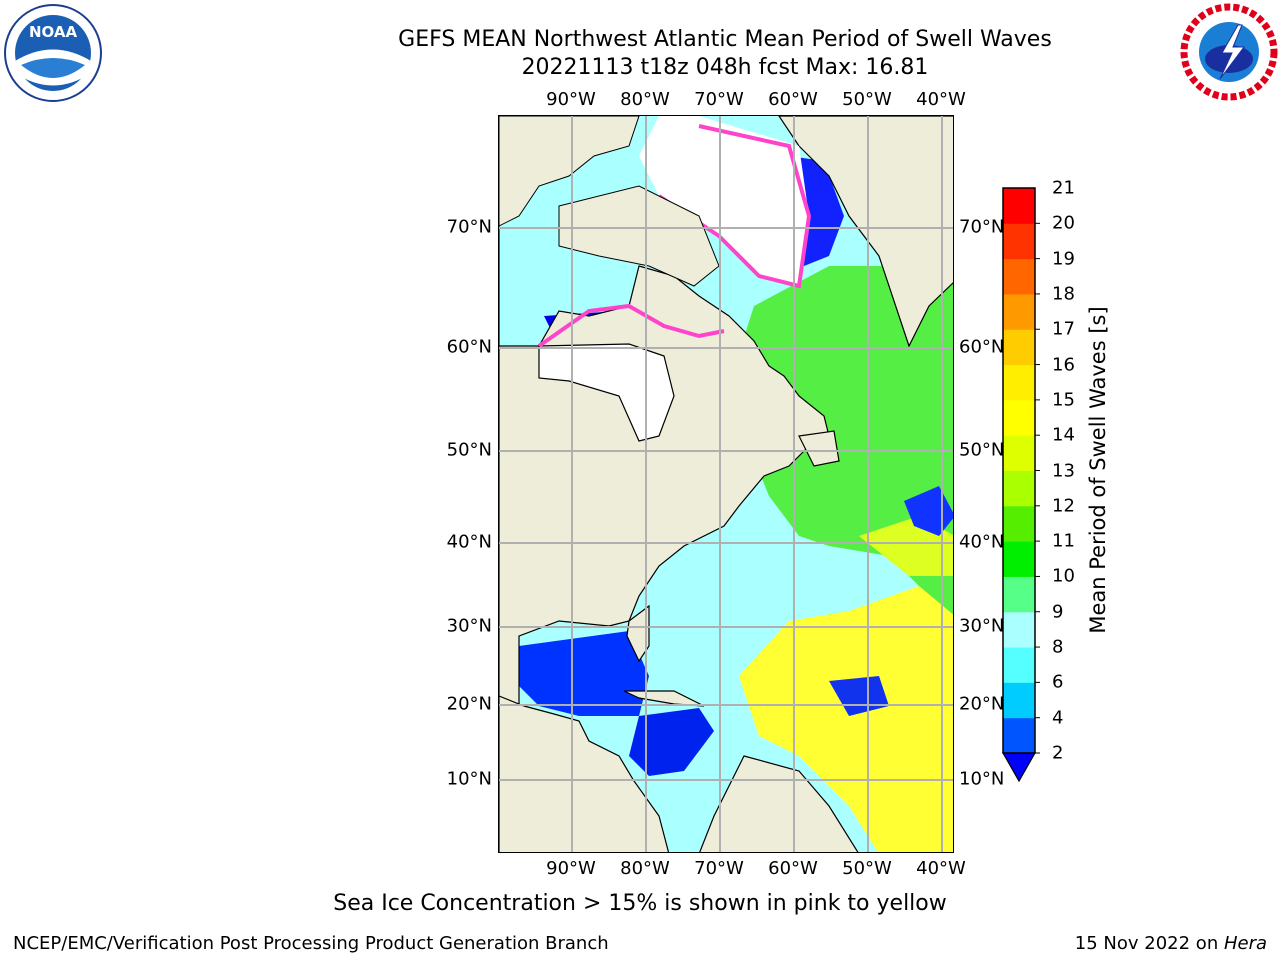 The width and height of the screenshot is (1280, 960). What do you see at coordinates (1058, 612) in the screenshot?
I see `colorbar-tick-label: 9` at bounding box center [1058, 612].